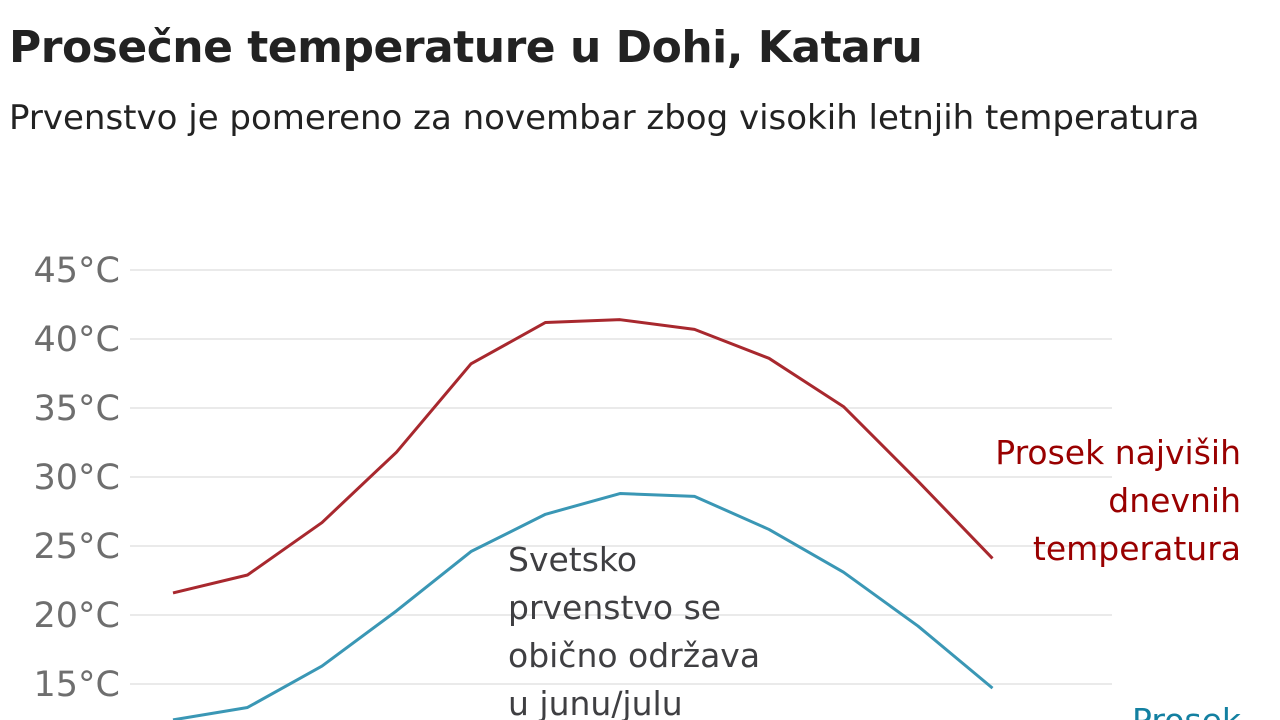 The width and height of the screenshot is (1280, 720). Describe the element at coordinates (614, 607) in the screenshot. I see `annotation-text: prvenstvo se` at that location.